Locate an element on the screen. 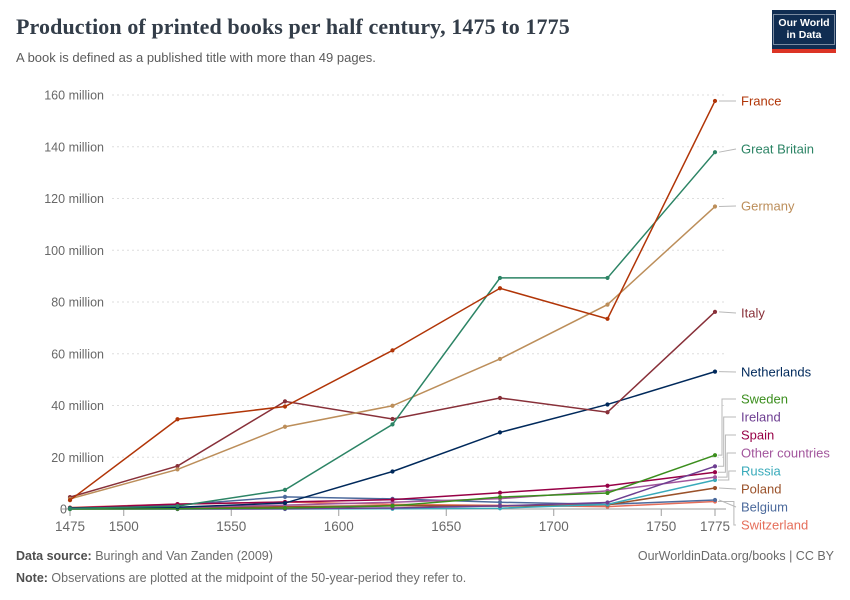 The image size is (850, 600). series-label-switzerland: Switzerland is located at coordinates (774, 525).